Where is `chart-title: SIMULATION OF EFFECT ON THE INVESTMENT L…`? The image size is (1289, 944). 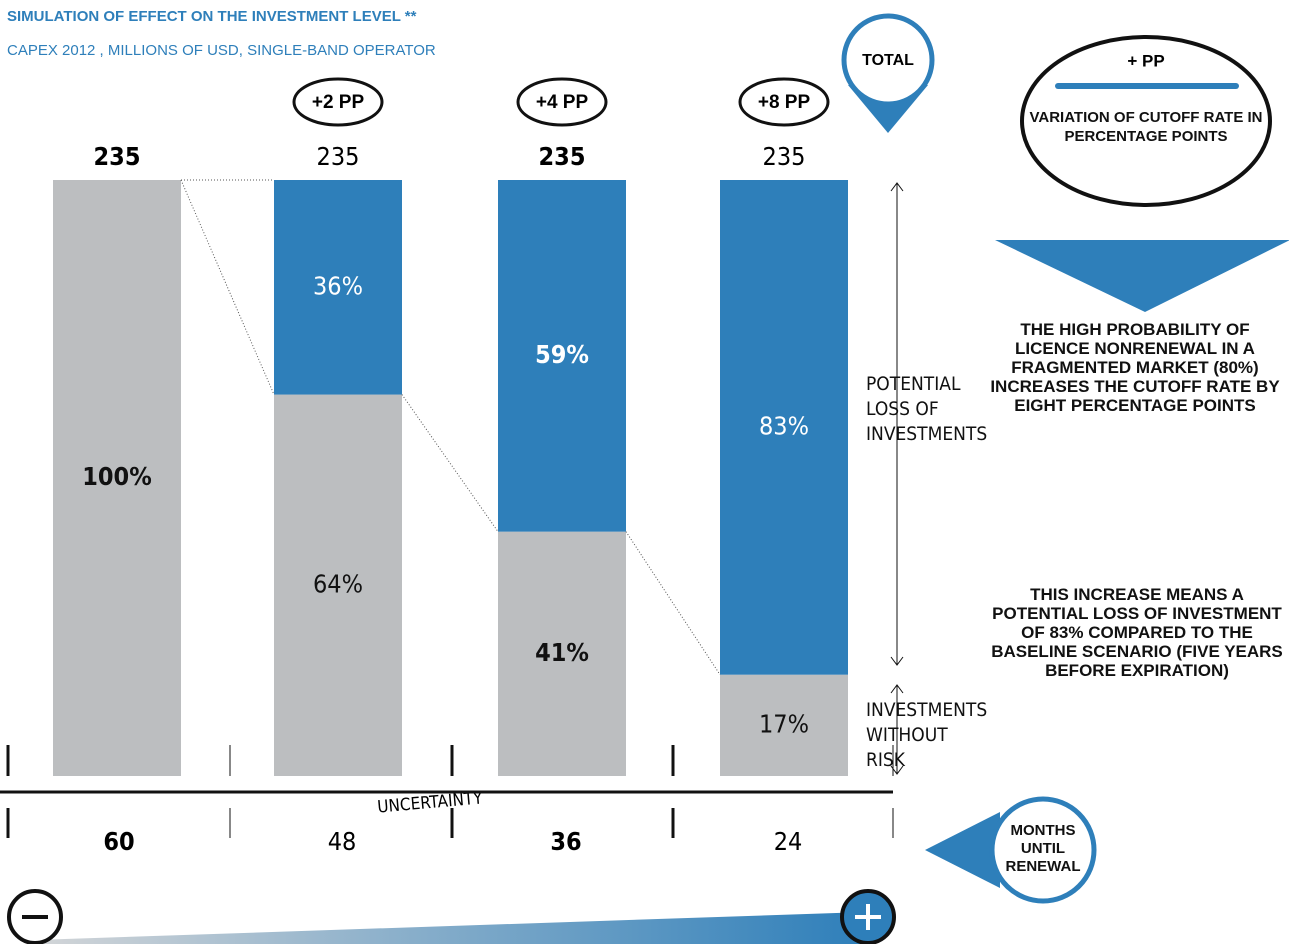 chart-title: SIMULATION OF EFFECT ON THE INVESTMENT L… is located at coordinates (212, 16).